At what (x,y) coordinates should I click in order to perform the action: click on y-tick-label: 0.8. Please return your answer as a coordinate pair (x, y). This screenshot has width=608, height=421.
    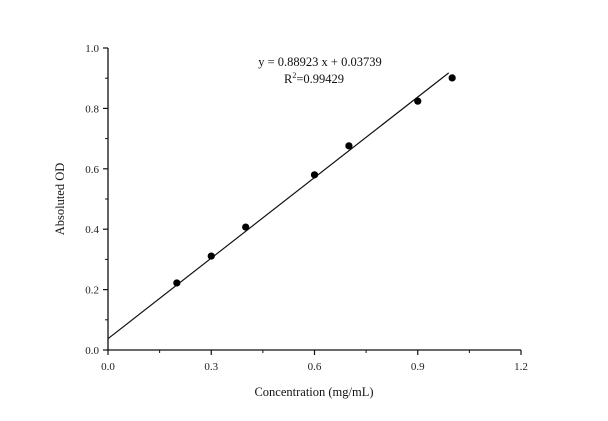
    Looking at the image, I should click on (92, 109).